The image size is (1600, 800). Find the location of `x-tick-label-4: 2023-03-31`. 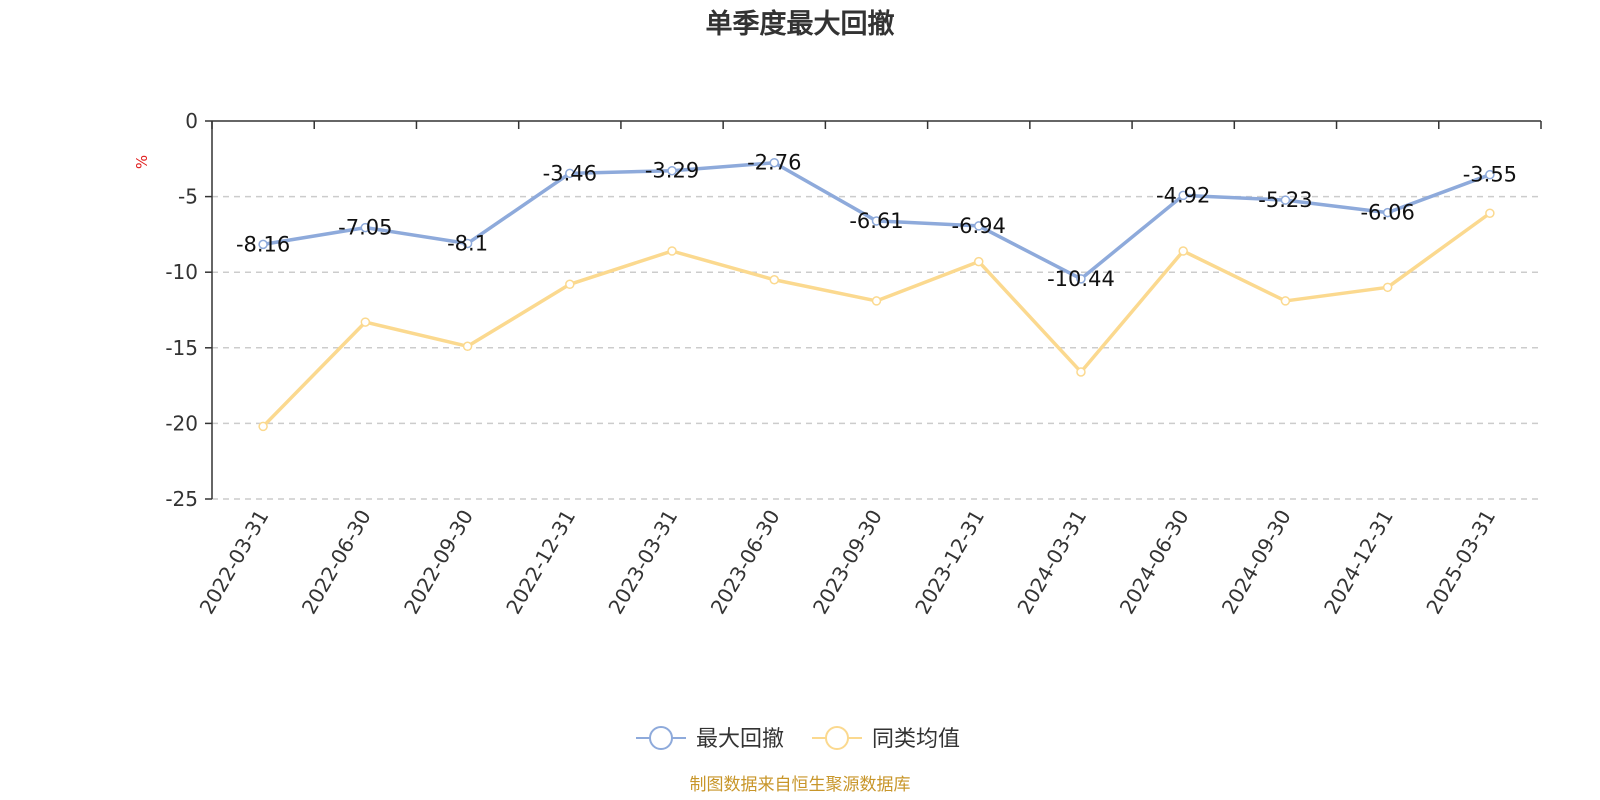

x-tick-label-4: 2023-03-31 is located at coordinates (642, 562).